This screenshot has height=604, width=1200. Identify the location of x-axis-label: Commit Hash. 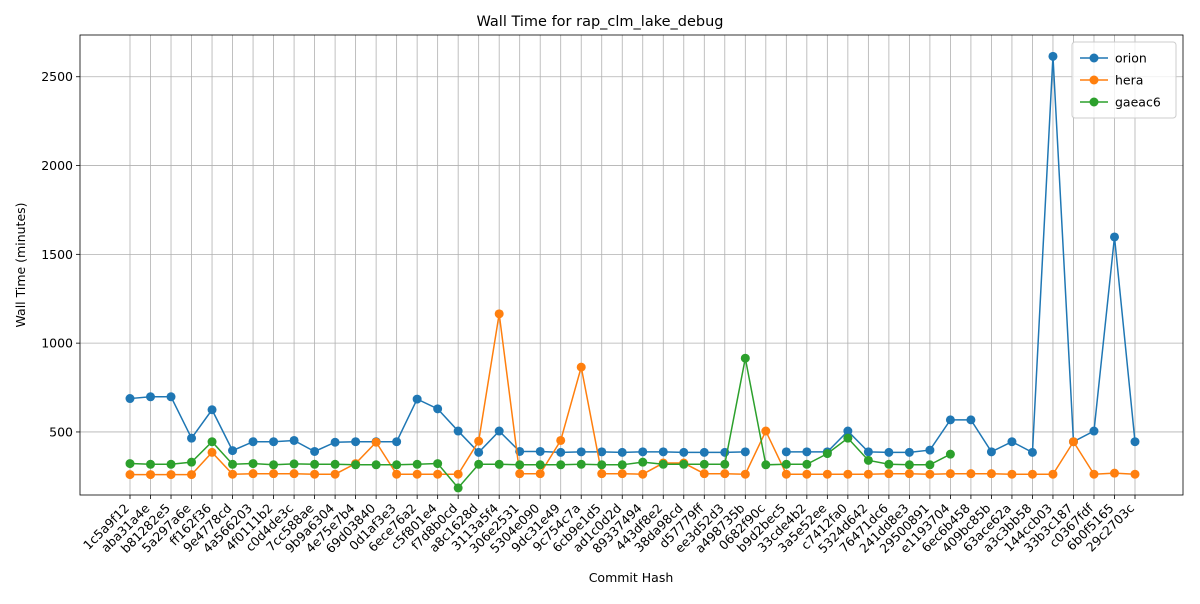
(631, 577).